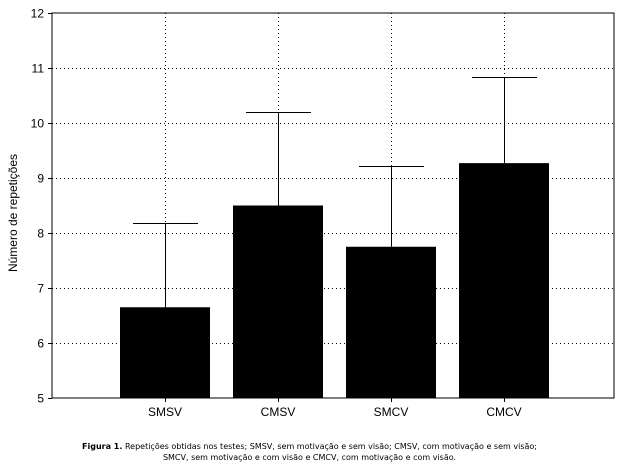  Describe the element at coordinates (278, 301) in the screenshot. I see `bar-cmsv` at that location.